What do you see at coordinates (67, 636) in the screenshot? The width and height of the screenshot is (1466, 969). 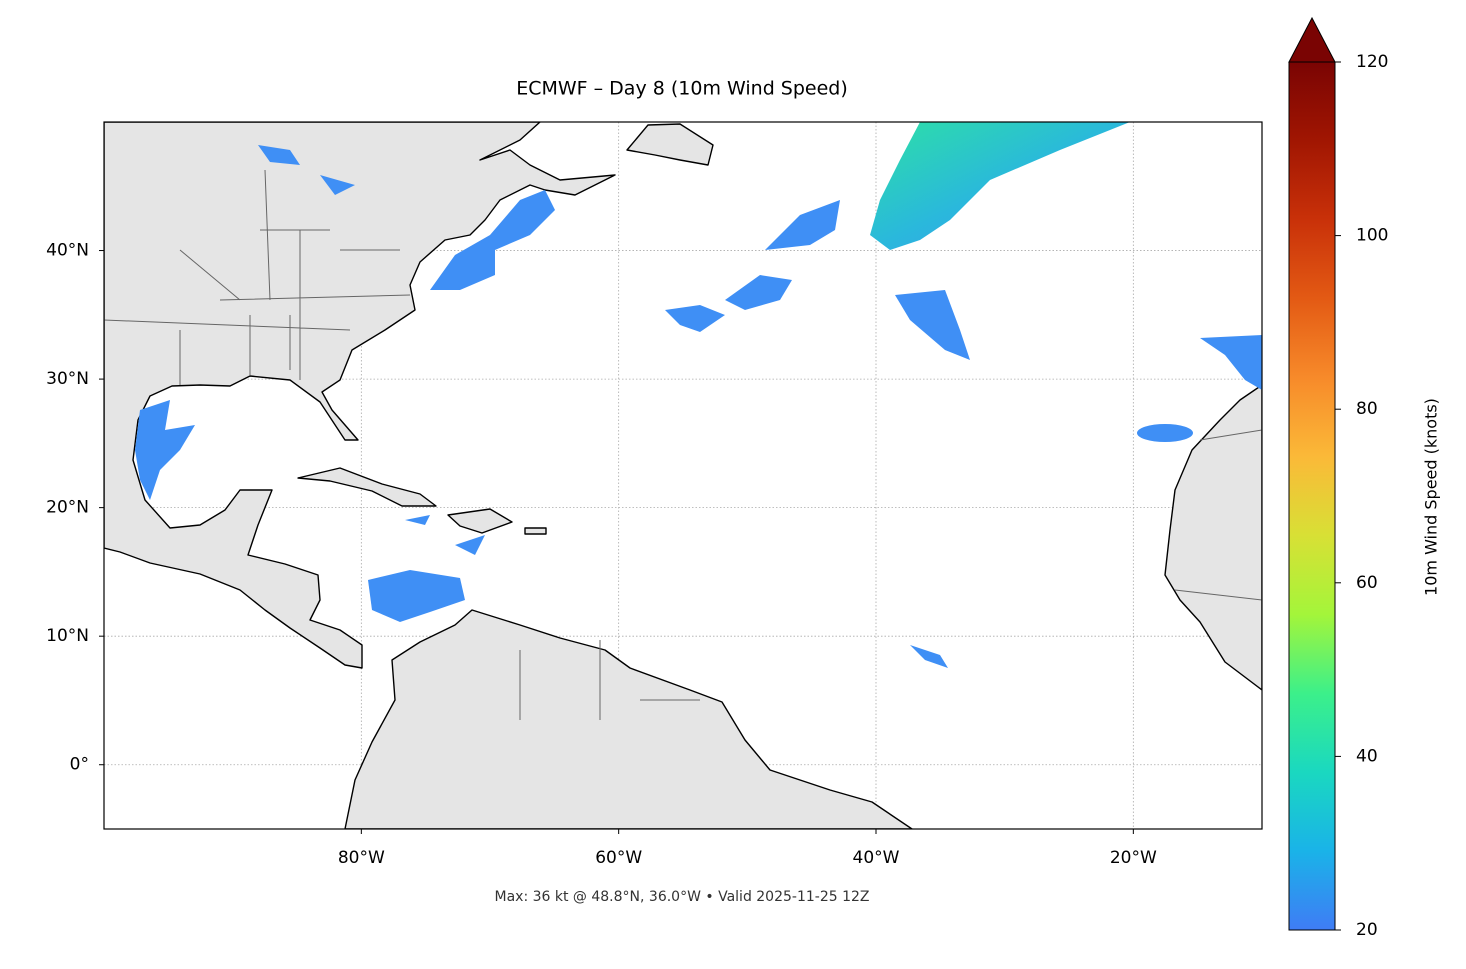 I see `y-tick-label: 10°N` at bounding box center [67, 636].